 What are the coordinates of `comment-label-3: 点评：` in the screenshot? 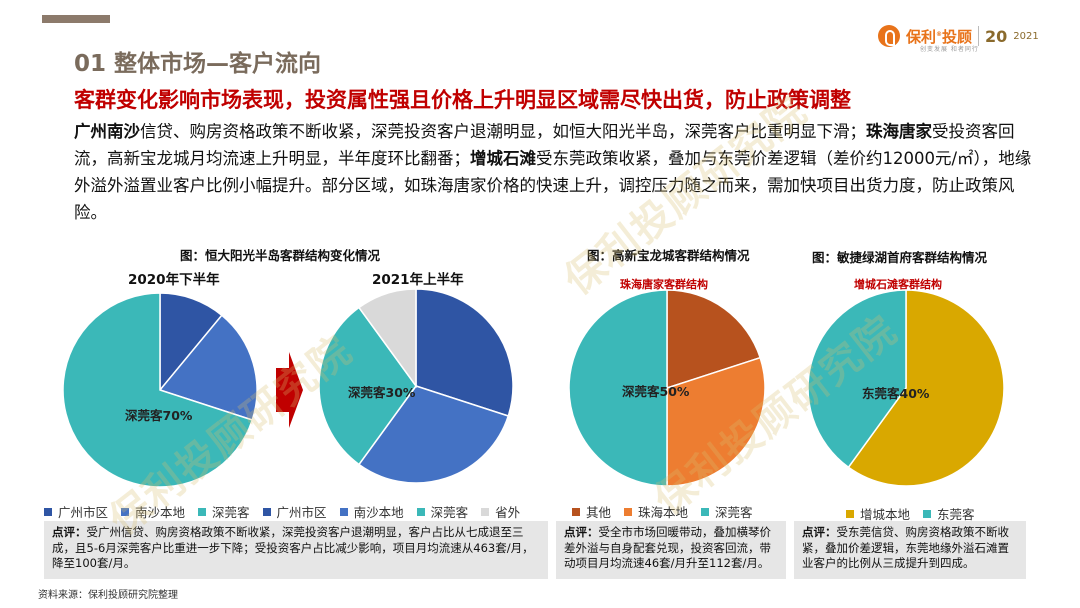 It's located at (819, 532).